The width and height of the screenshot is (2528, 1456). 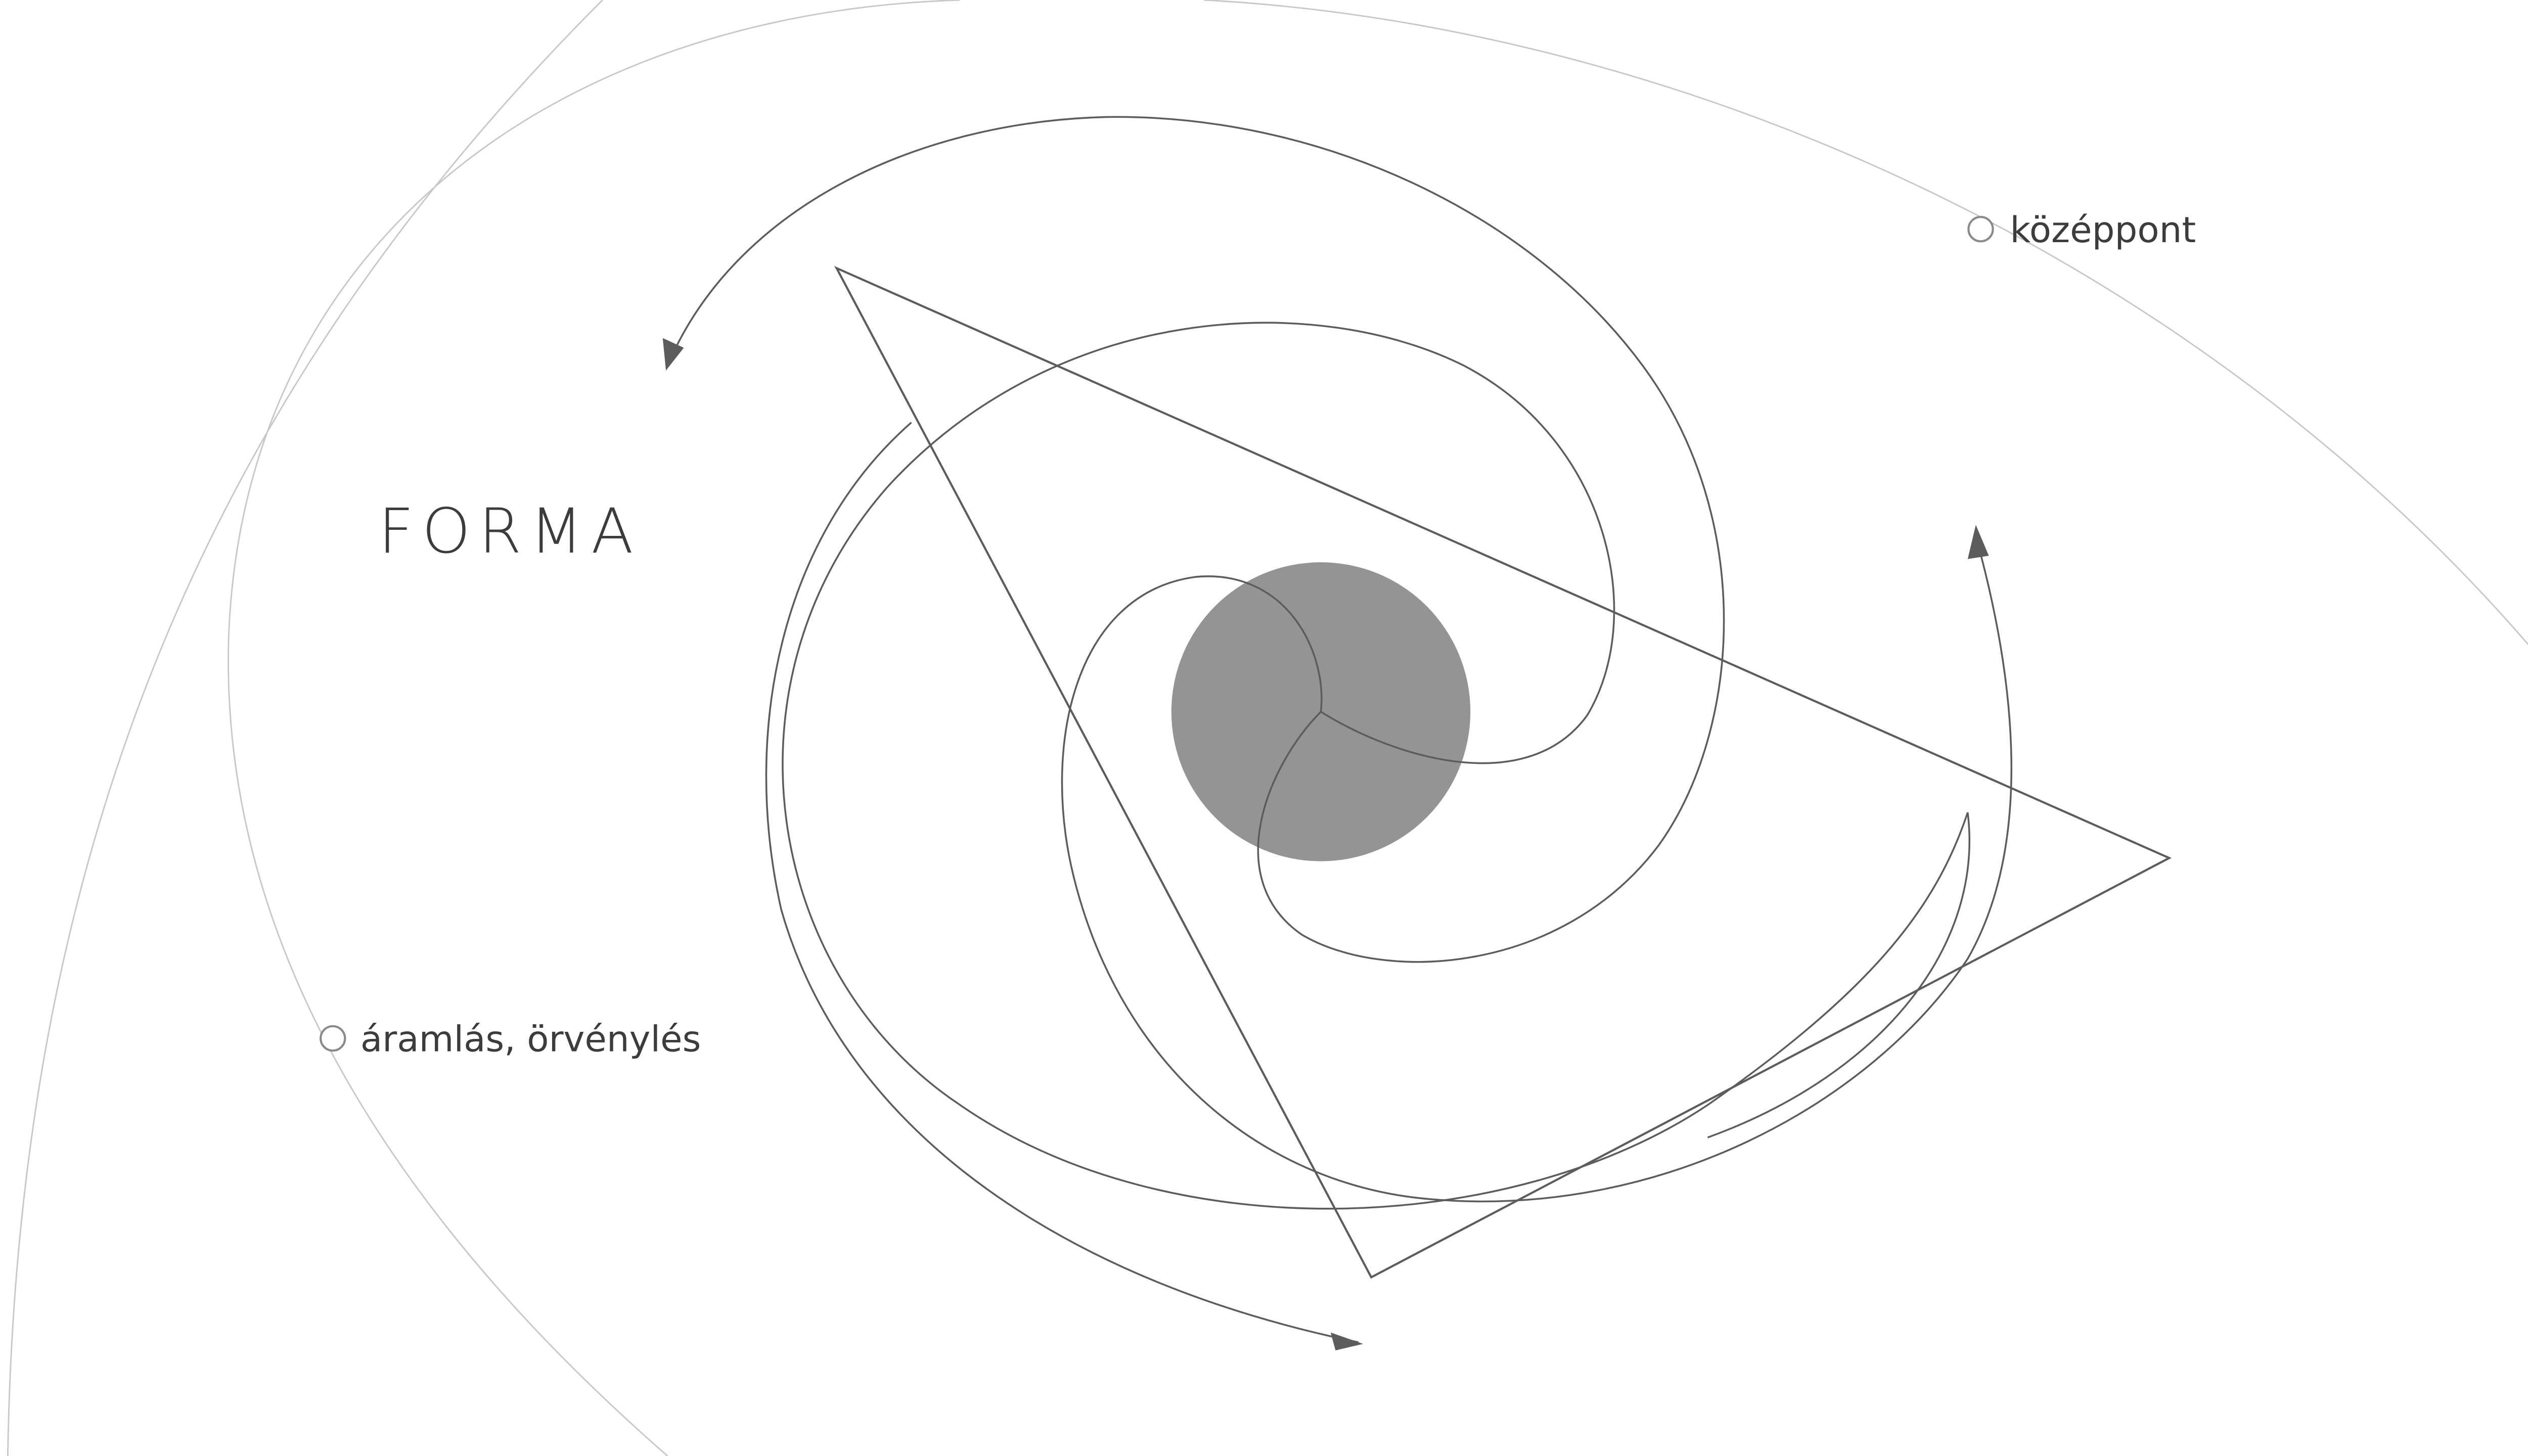 I want to click on flow-label: áramlás, örvénylés, so click(x=511, y=1039).